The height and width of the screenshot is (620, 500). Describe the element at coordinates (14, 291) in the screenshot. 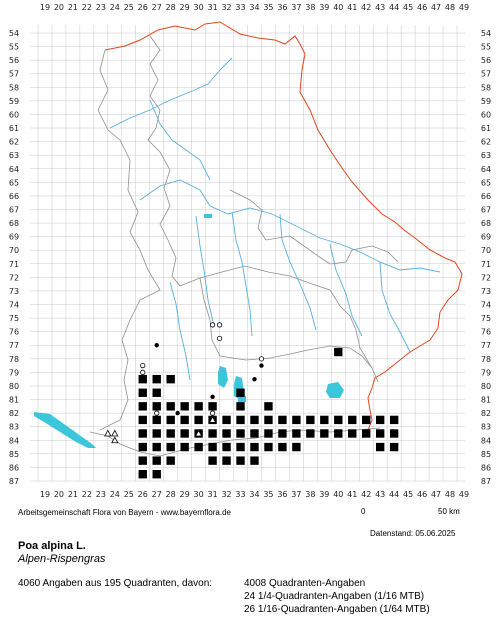

I see `y-tick-left: 73` at that location.